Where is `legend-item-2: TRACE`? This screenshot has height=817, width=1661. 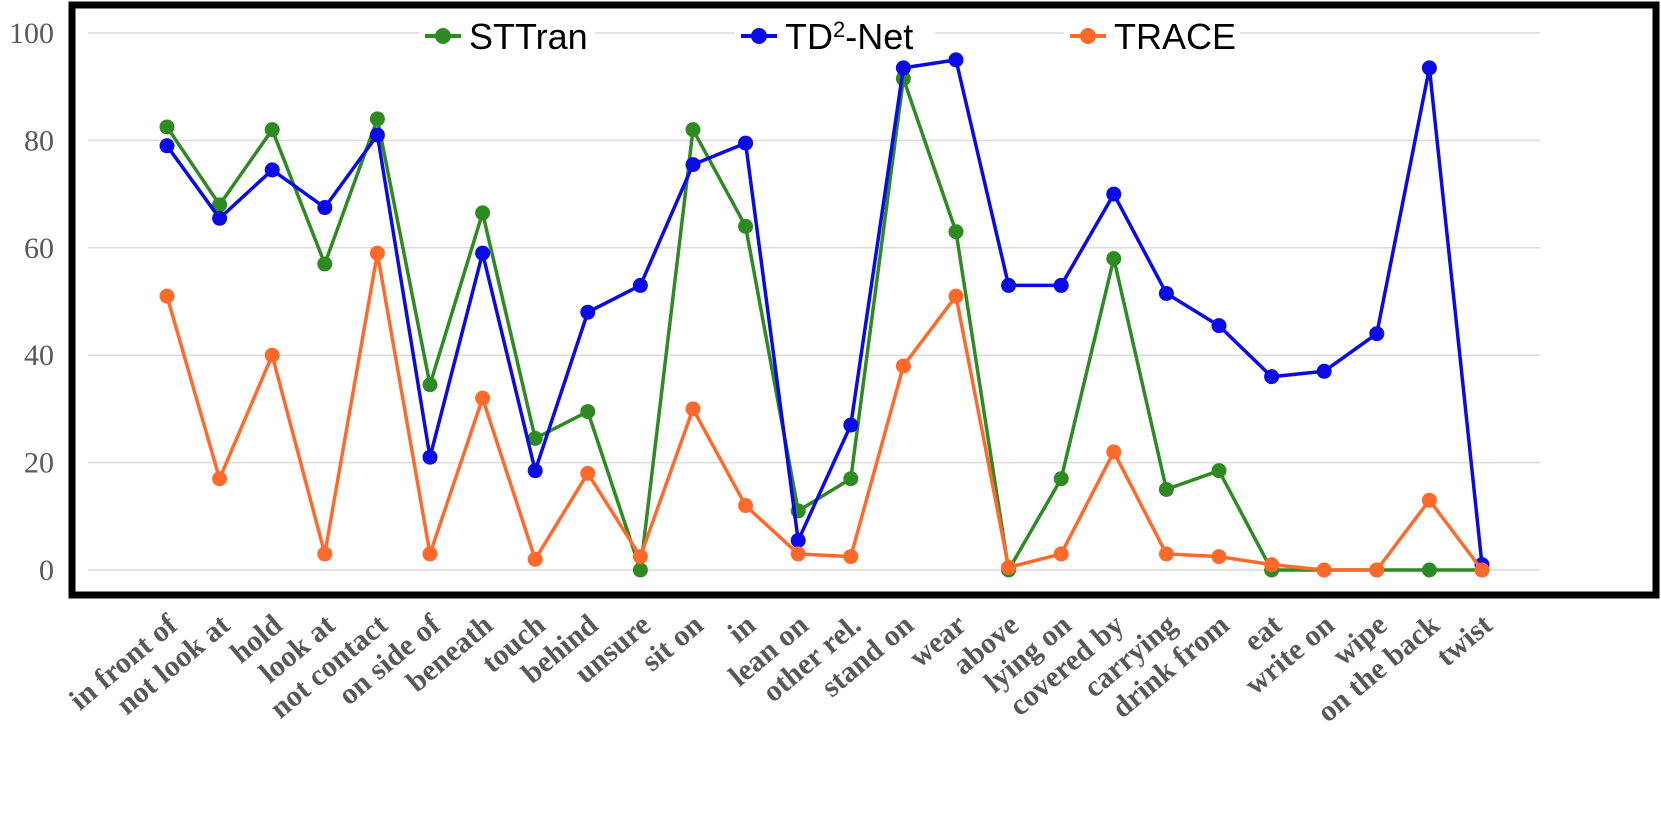 legend-item-2: TRACE is located at coordinates (1152, 35).